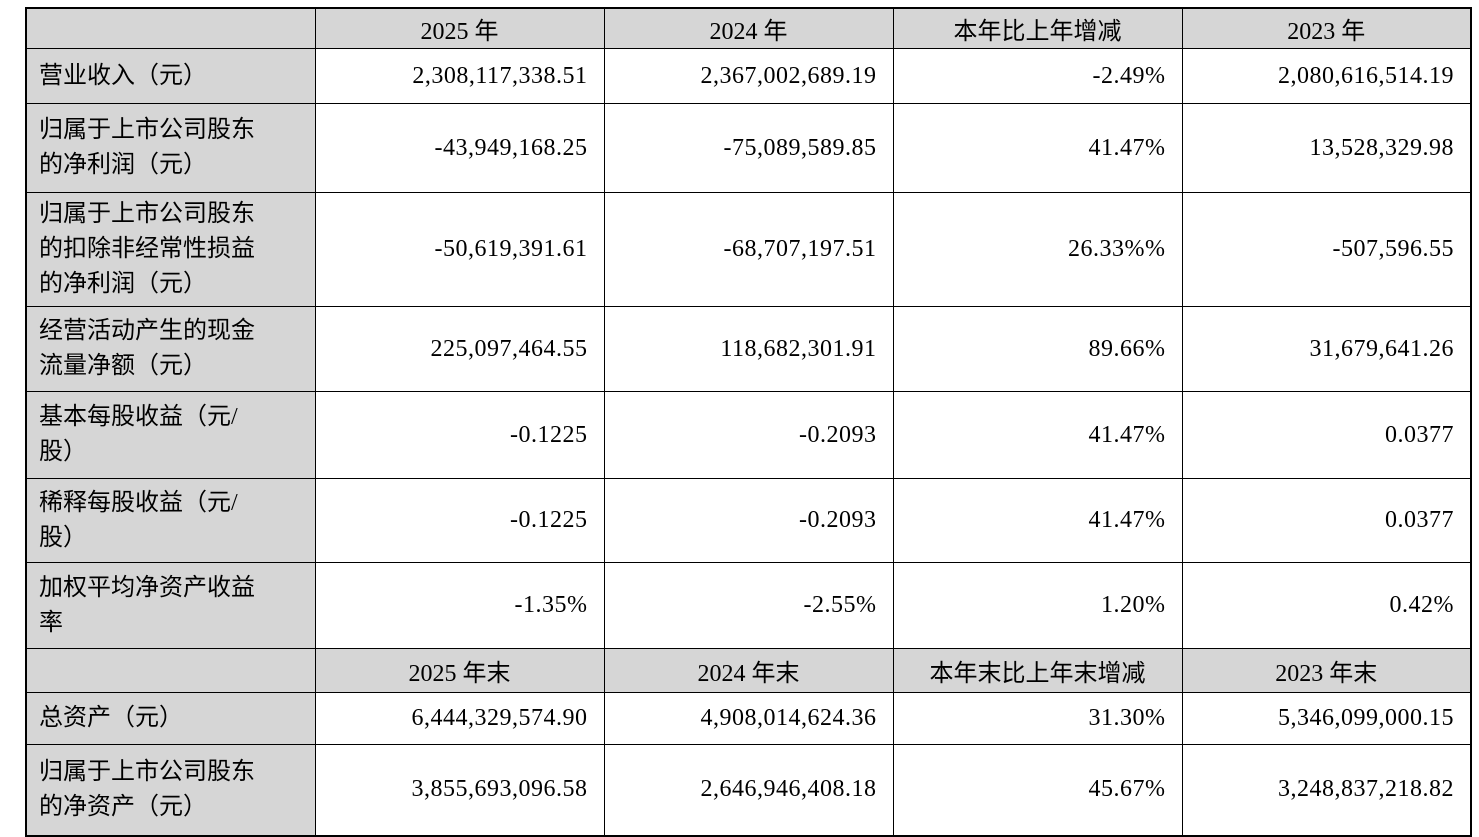  I want to click on snapshot-header-row: 2025 年末 2024 年末 本年末比上年末增减 2023 年末, so click(748, 670).